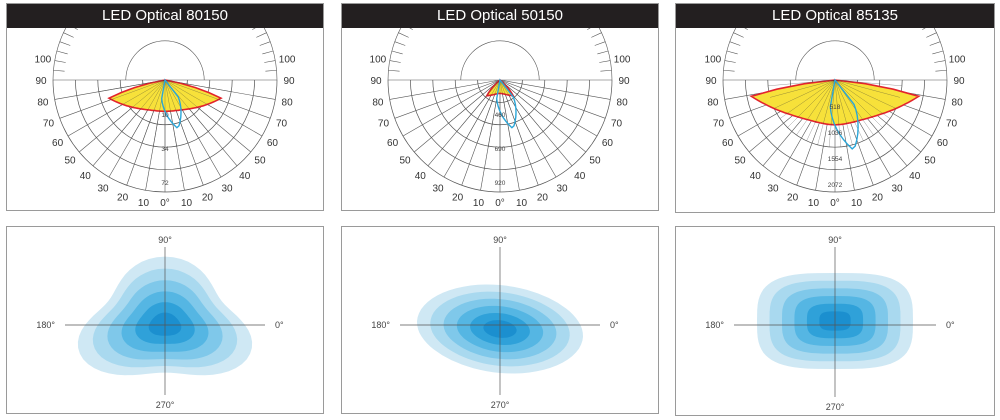 The height and width of the screenshot is (420, 1000). Describe the element at coordinates (165, 183) in the screenshot. I see `scale-label: 72` at that location.